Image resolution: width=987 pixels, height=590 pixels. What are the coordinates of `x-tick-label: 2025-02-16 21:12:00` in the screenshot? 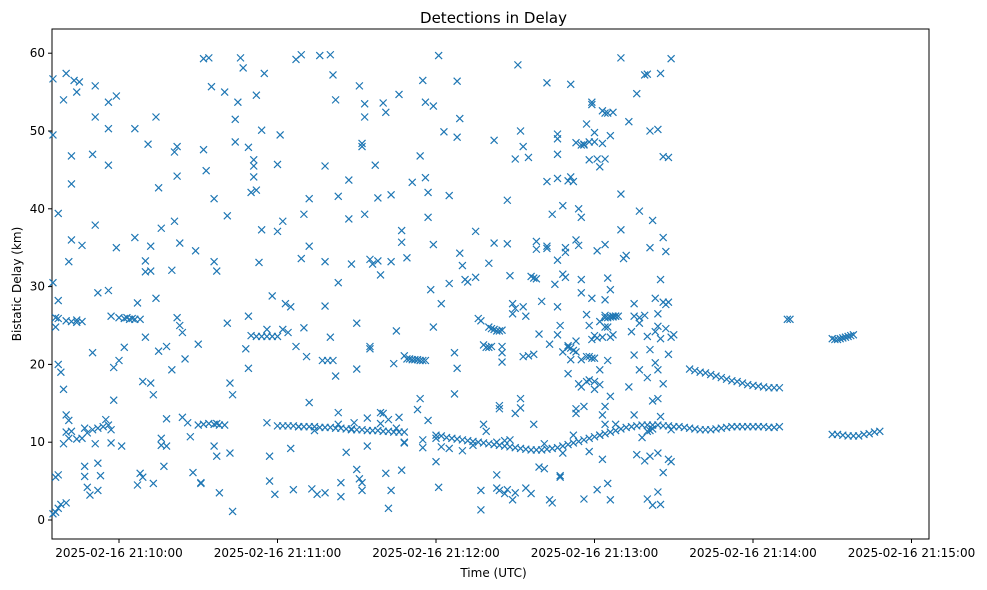 It's located at (435, 553).